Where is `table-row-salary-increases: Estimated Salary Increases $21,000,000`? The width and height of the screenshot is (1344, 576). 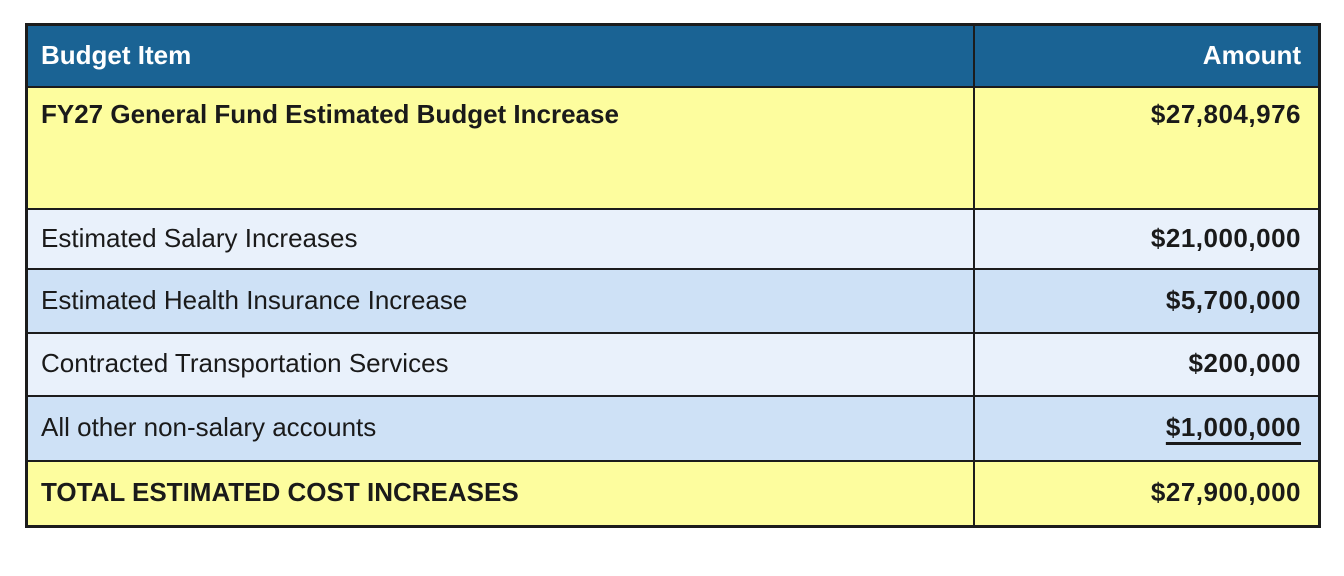 table-row-salary-increases: Estimated Salary Increases $21,000,000 is located at coordinates (673, 238).